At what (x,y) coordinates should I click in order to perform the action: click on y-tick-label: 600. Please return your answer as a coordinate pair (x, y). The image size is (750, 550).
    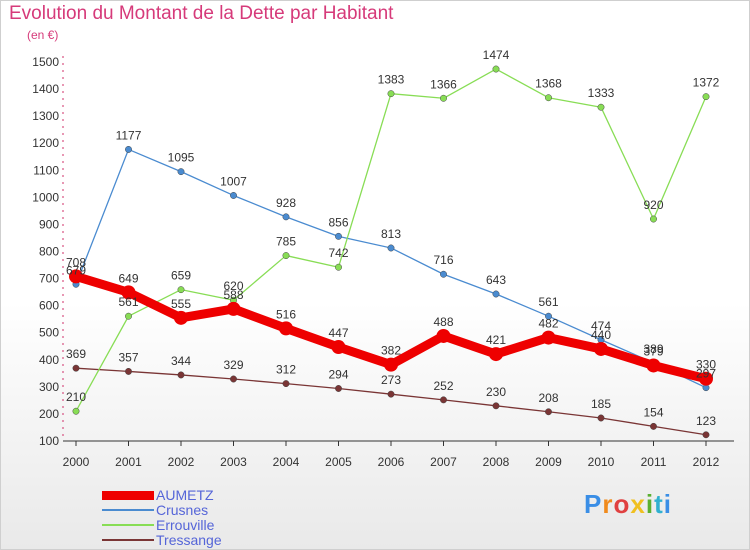
    Looking at the image, I should click on (49, 306).